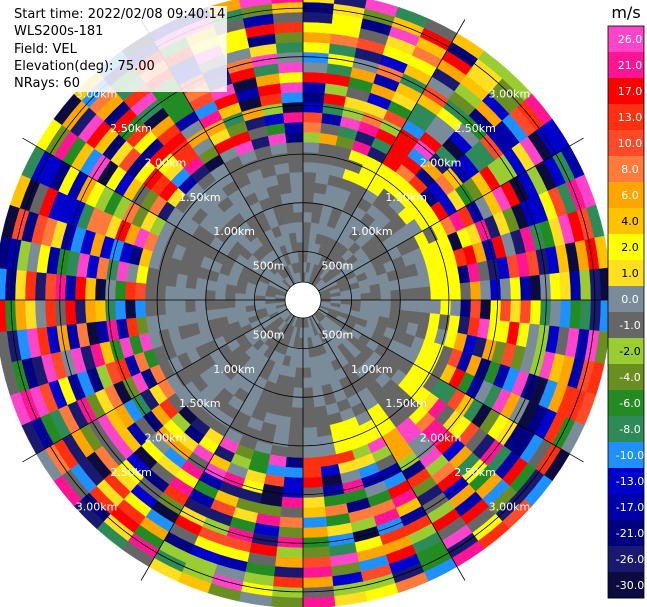  Describe the element at coordinates (629, 325) in the screenshot. I see `colorbar-tick-label: -1.0` at that location.